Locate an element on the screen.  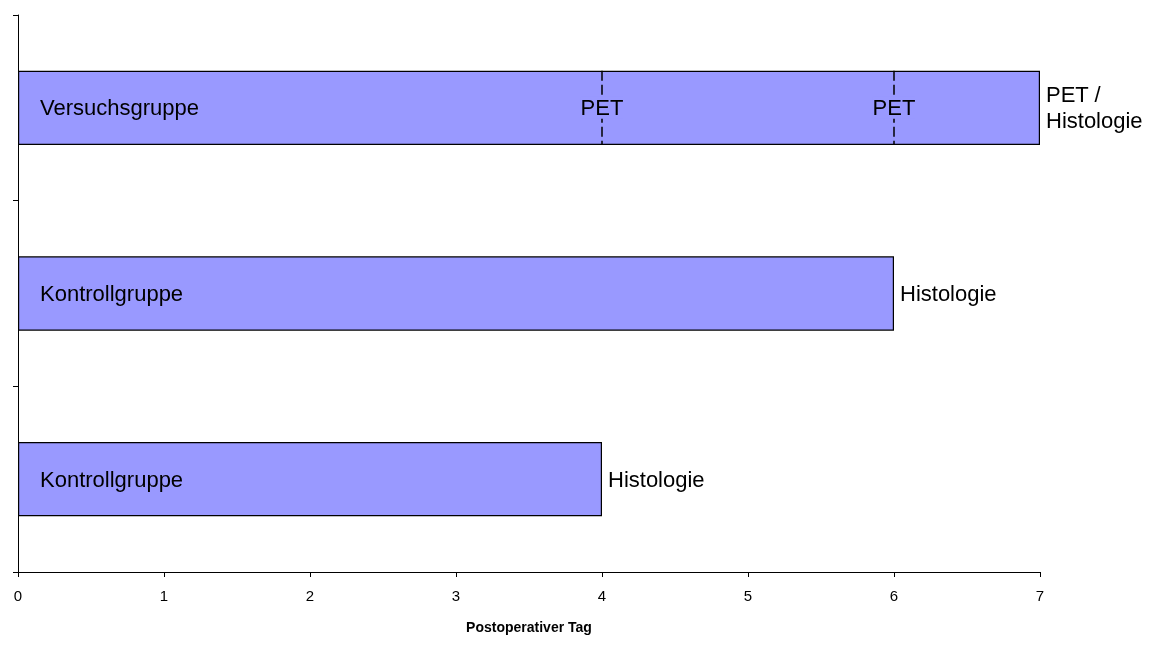
x-tick-label: 1 is located at coordinates (164, 595).